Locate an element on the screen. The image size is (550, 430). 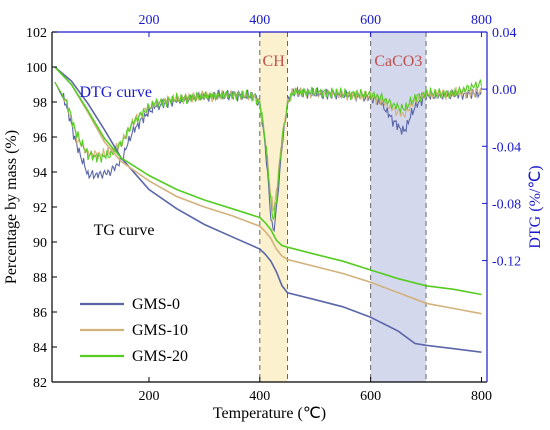
x-tick-label-top: 800 is located at coordinates (481, 20).